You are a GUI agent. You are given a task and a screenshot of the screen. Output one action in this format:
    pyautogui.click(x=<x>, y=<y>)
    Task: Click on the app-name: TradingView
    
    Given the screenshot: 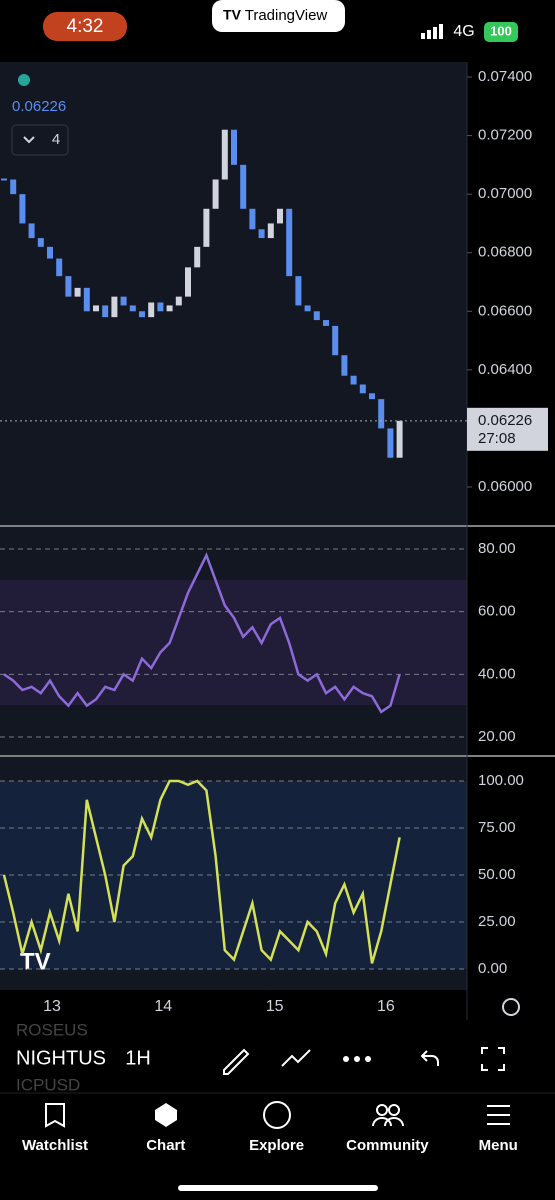 What is the action you would take?
    pyautogui.click(x=286, y=15)
    